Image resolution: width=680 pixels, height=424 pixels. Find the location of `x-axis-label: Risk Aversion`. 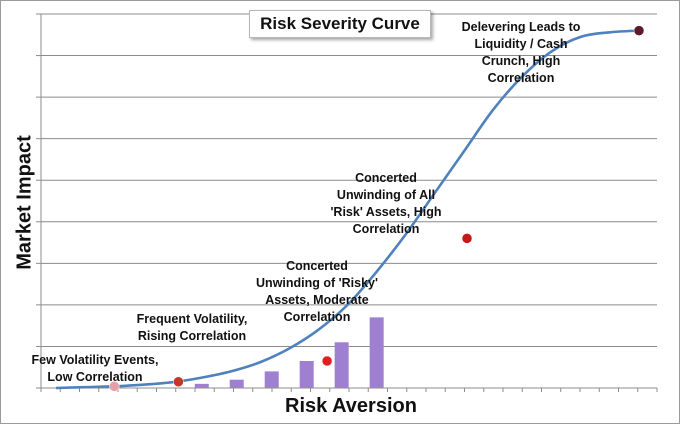

x-axis-label: Risk Aversion is located at coordinates (351, 406).